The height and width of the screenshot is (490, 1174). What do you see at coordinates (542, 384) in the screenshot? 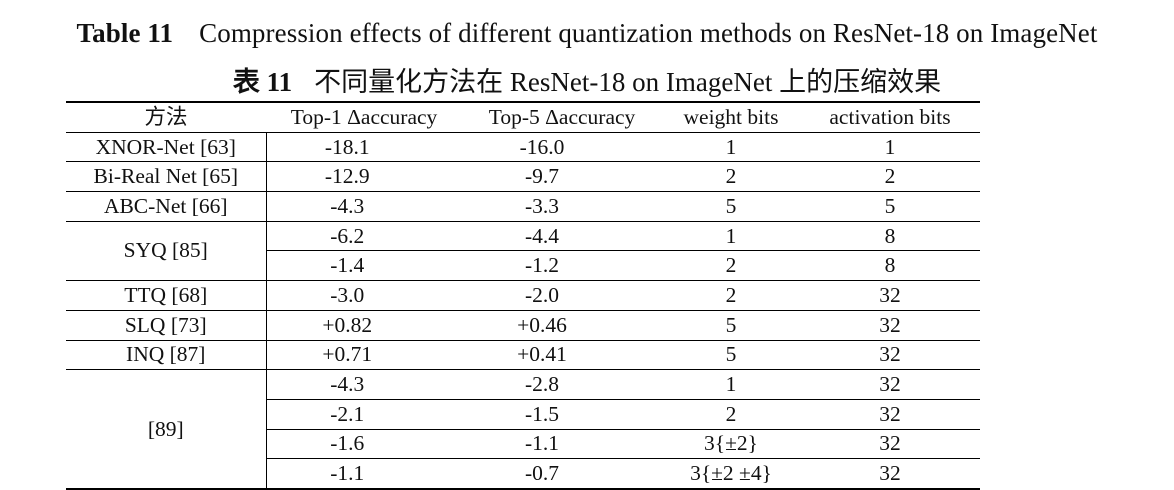
I see `top5-cell: -2.8` at bounding box center [542, 384].